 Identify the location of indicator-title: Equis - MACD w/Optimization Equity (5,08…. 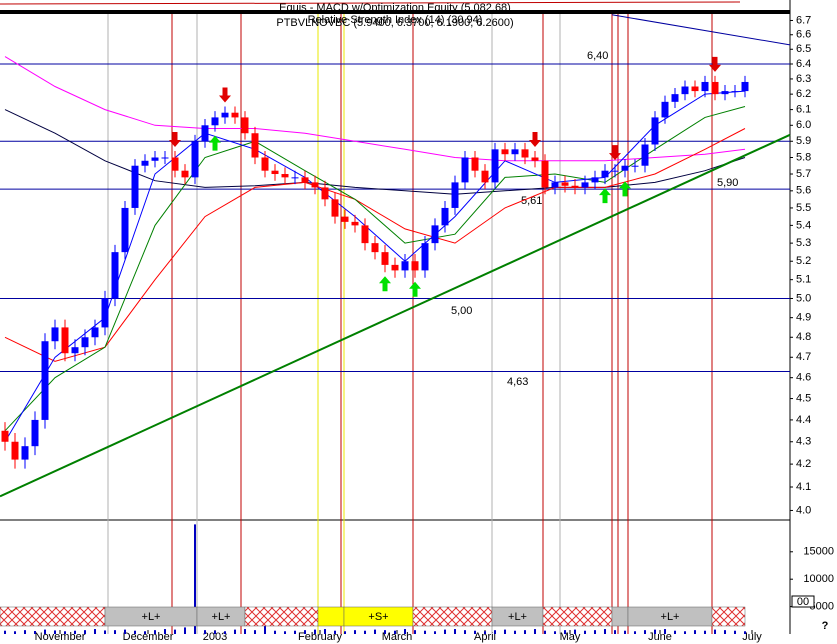
(395, 8).